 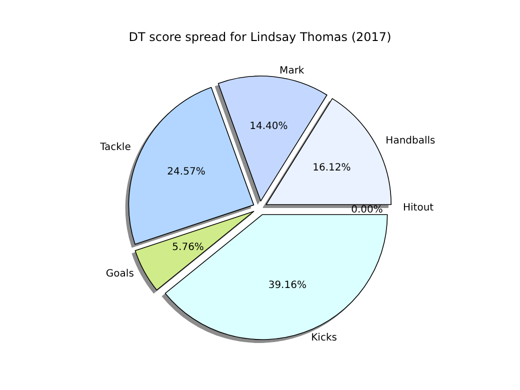 I want to click on data-label: 16.12%, so click(x=331, y=168).